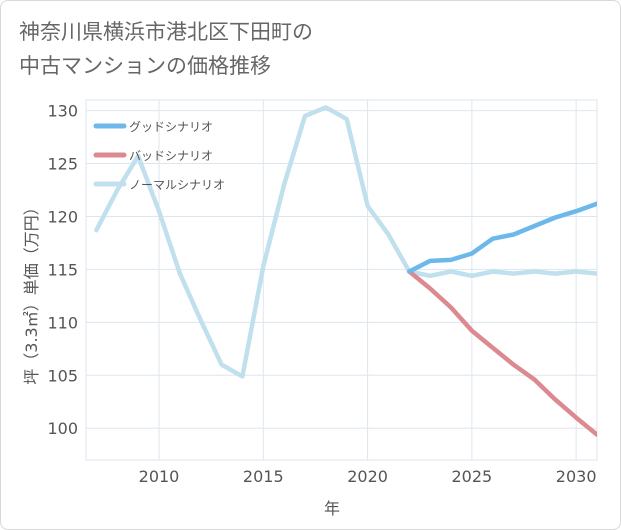 The width and height of the screenshot is (621, 530). Describe the element at coordinates (177, 185) in the screenshot. I see `legend-label: ノーマルシナリオ` at that location.